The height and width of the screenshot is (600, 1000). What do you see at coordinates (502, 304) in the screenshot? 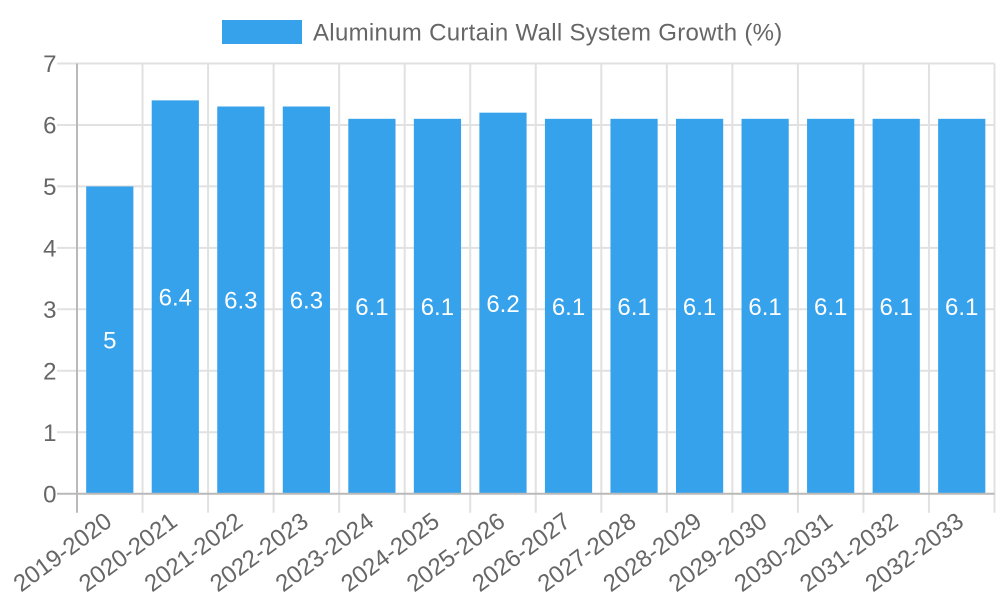
I see `svg-text: 6.2` at bounding box center [502, 304].